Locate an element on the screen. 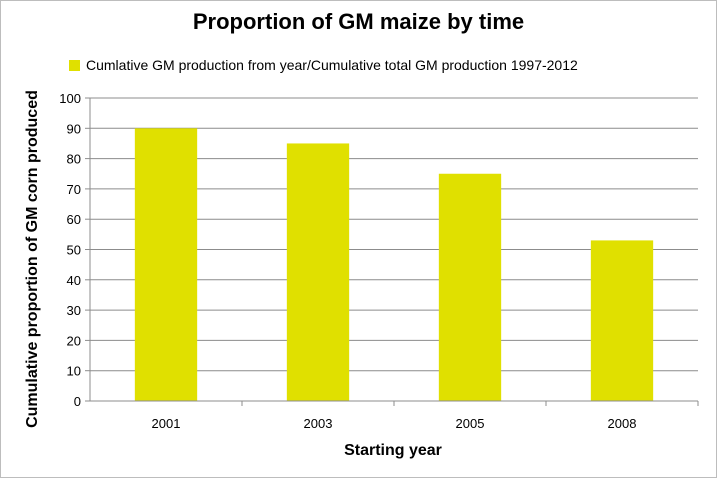 This screenshot has width=717, height=478. x-tick-label: 2005 is located at coordinates (470, 423).